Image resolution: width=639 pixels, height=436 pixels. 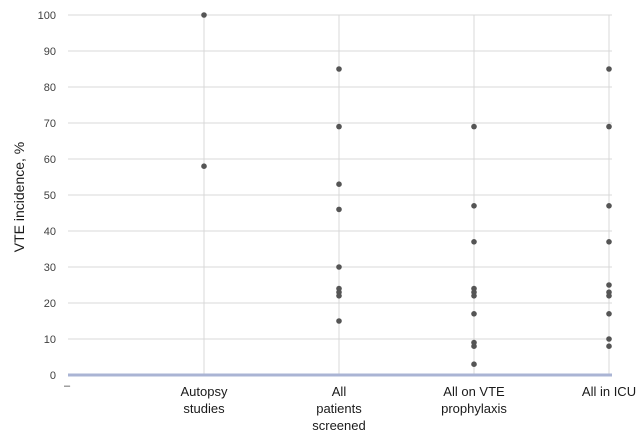 I want to click on x-category-label: screened, so click(x=338, y=425).